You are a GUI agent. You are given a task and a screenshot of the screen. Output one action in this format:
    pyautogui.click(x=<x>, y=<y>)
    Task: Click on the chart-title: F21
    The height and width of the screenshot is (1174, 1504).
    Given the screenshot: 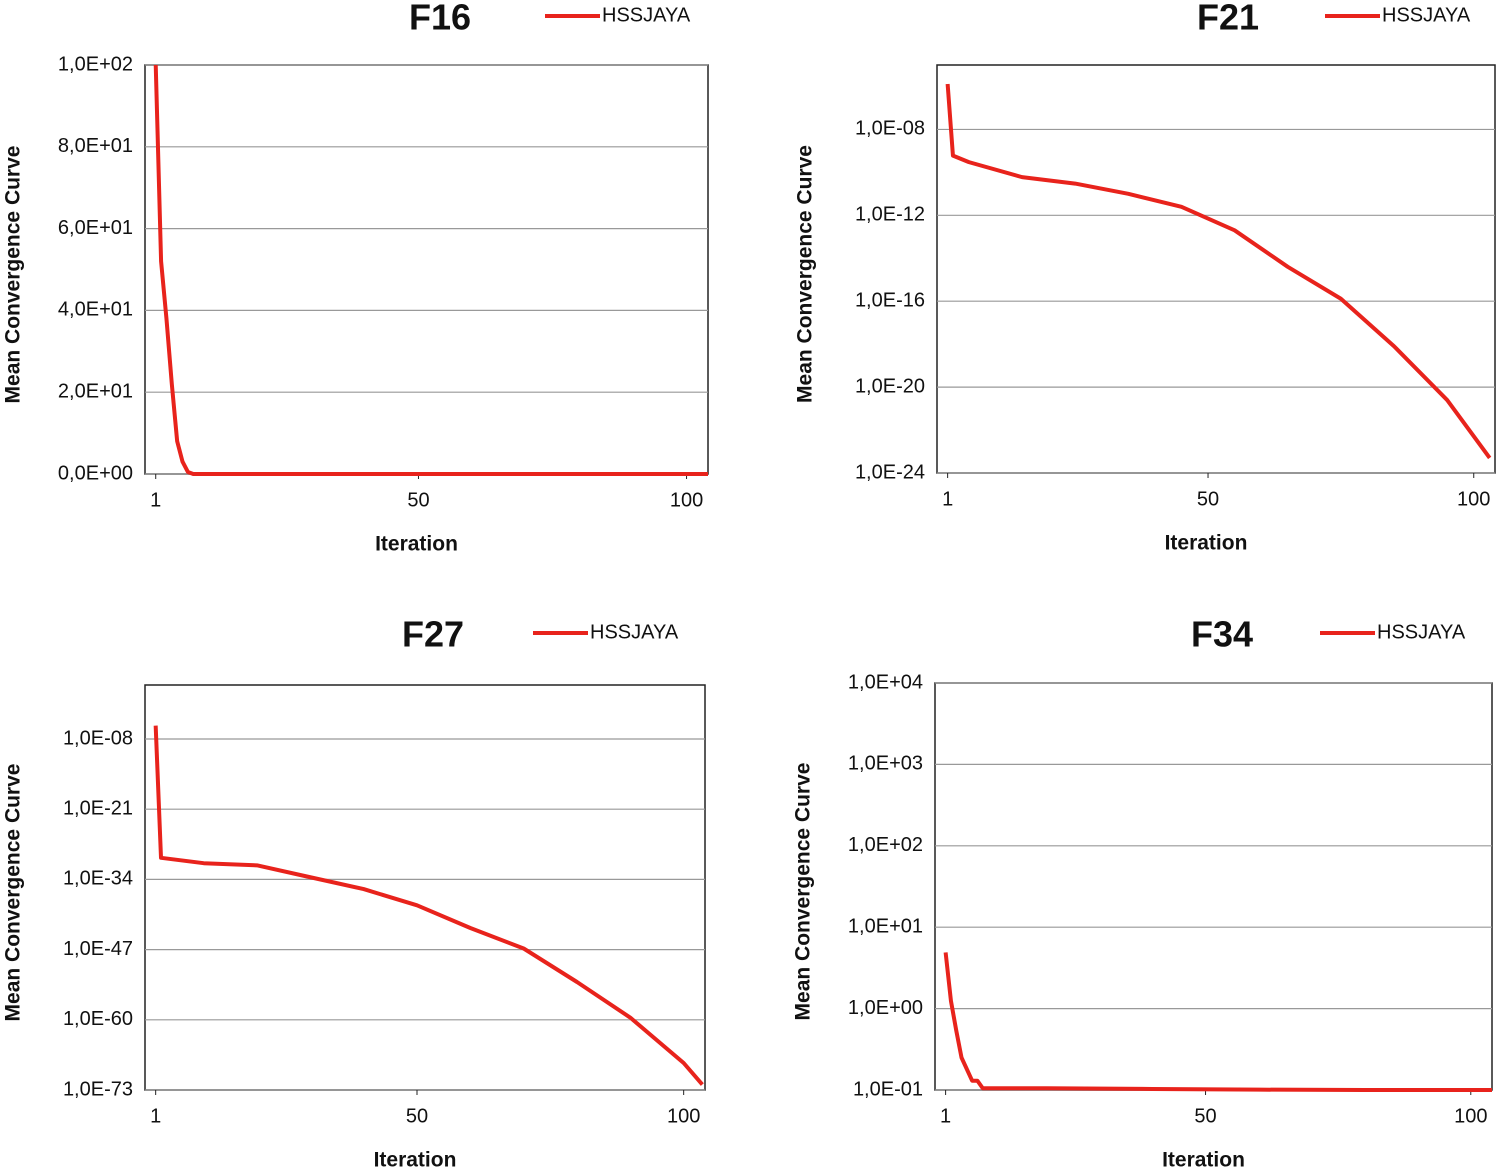 What is the action you would take?
    pyautogui.click(x=1228, y=19)
    